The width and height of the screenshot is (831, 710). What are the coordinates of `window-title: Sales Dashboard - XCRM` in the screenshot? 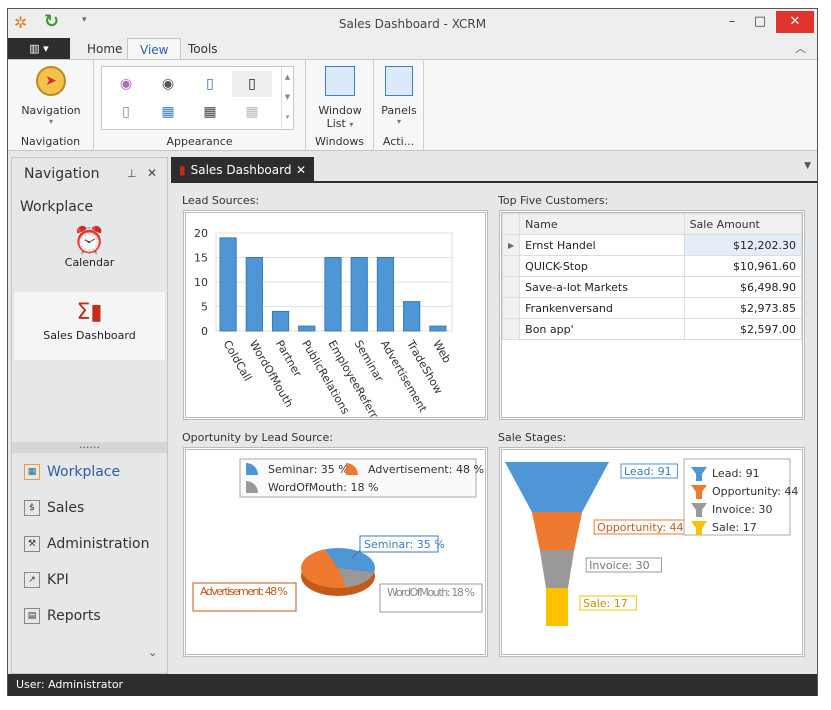 It's located at (412, 23).